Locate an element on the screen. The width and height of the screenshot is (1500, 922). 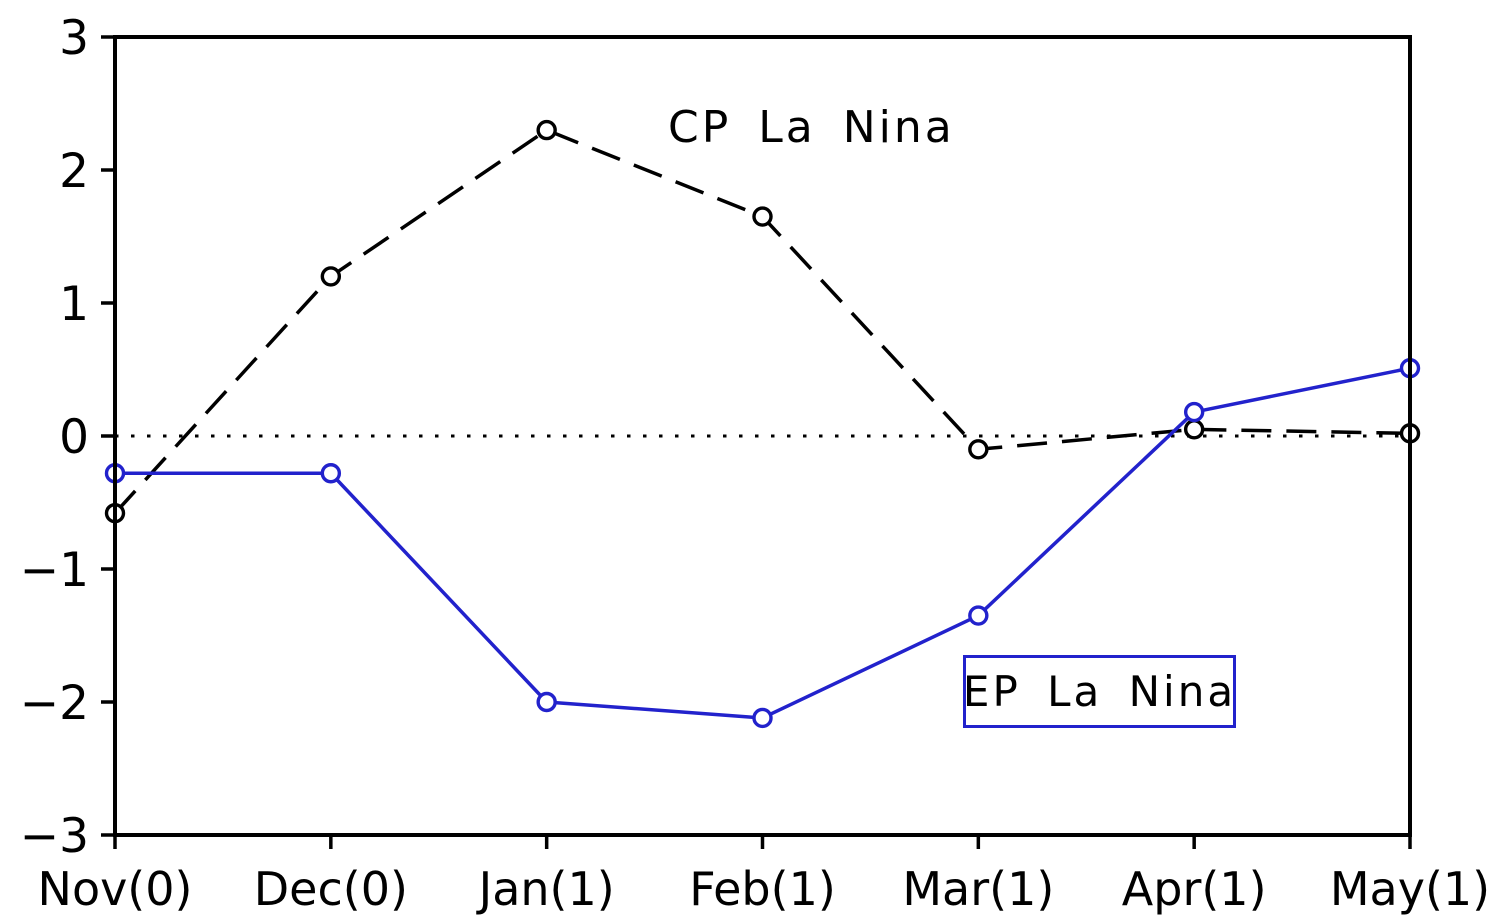
y-axis-tick-label: 2 is located at coordinates (74, 171).